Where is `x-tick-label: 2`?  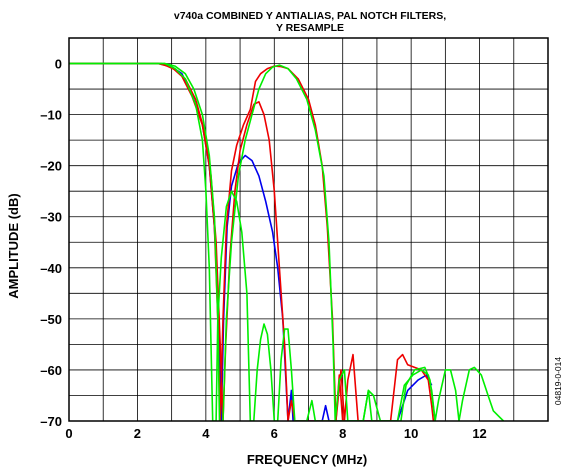
x-tick-label: 2 is located at coordinates (137, 433).